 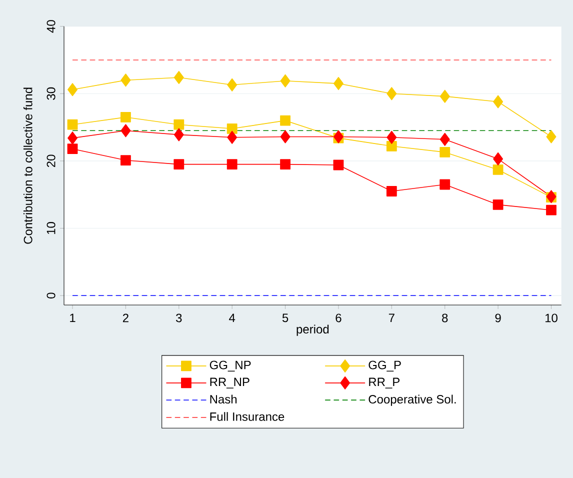 I want to click on legend-label: GG_NP, so click(x=230, y=366).